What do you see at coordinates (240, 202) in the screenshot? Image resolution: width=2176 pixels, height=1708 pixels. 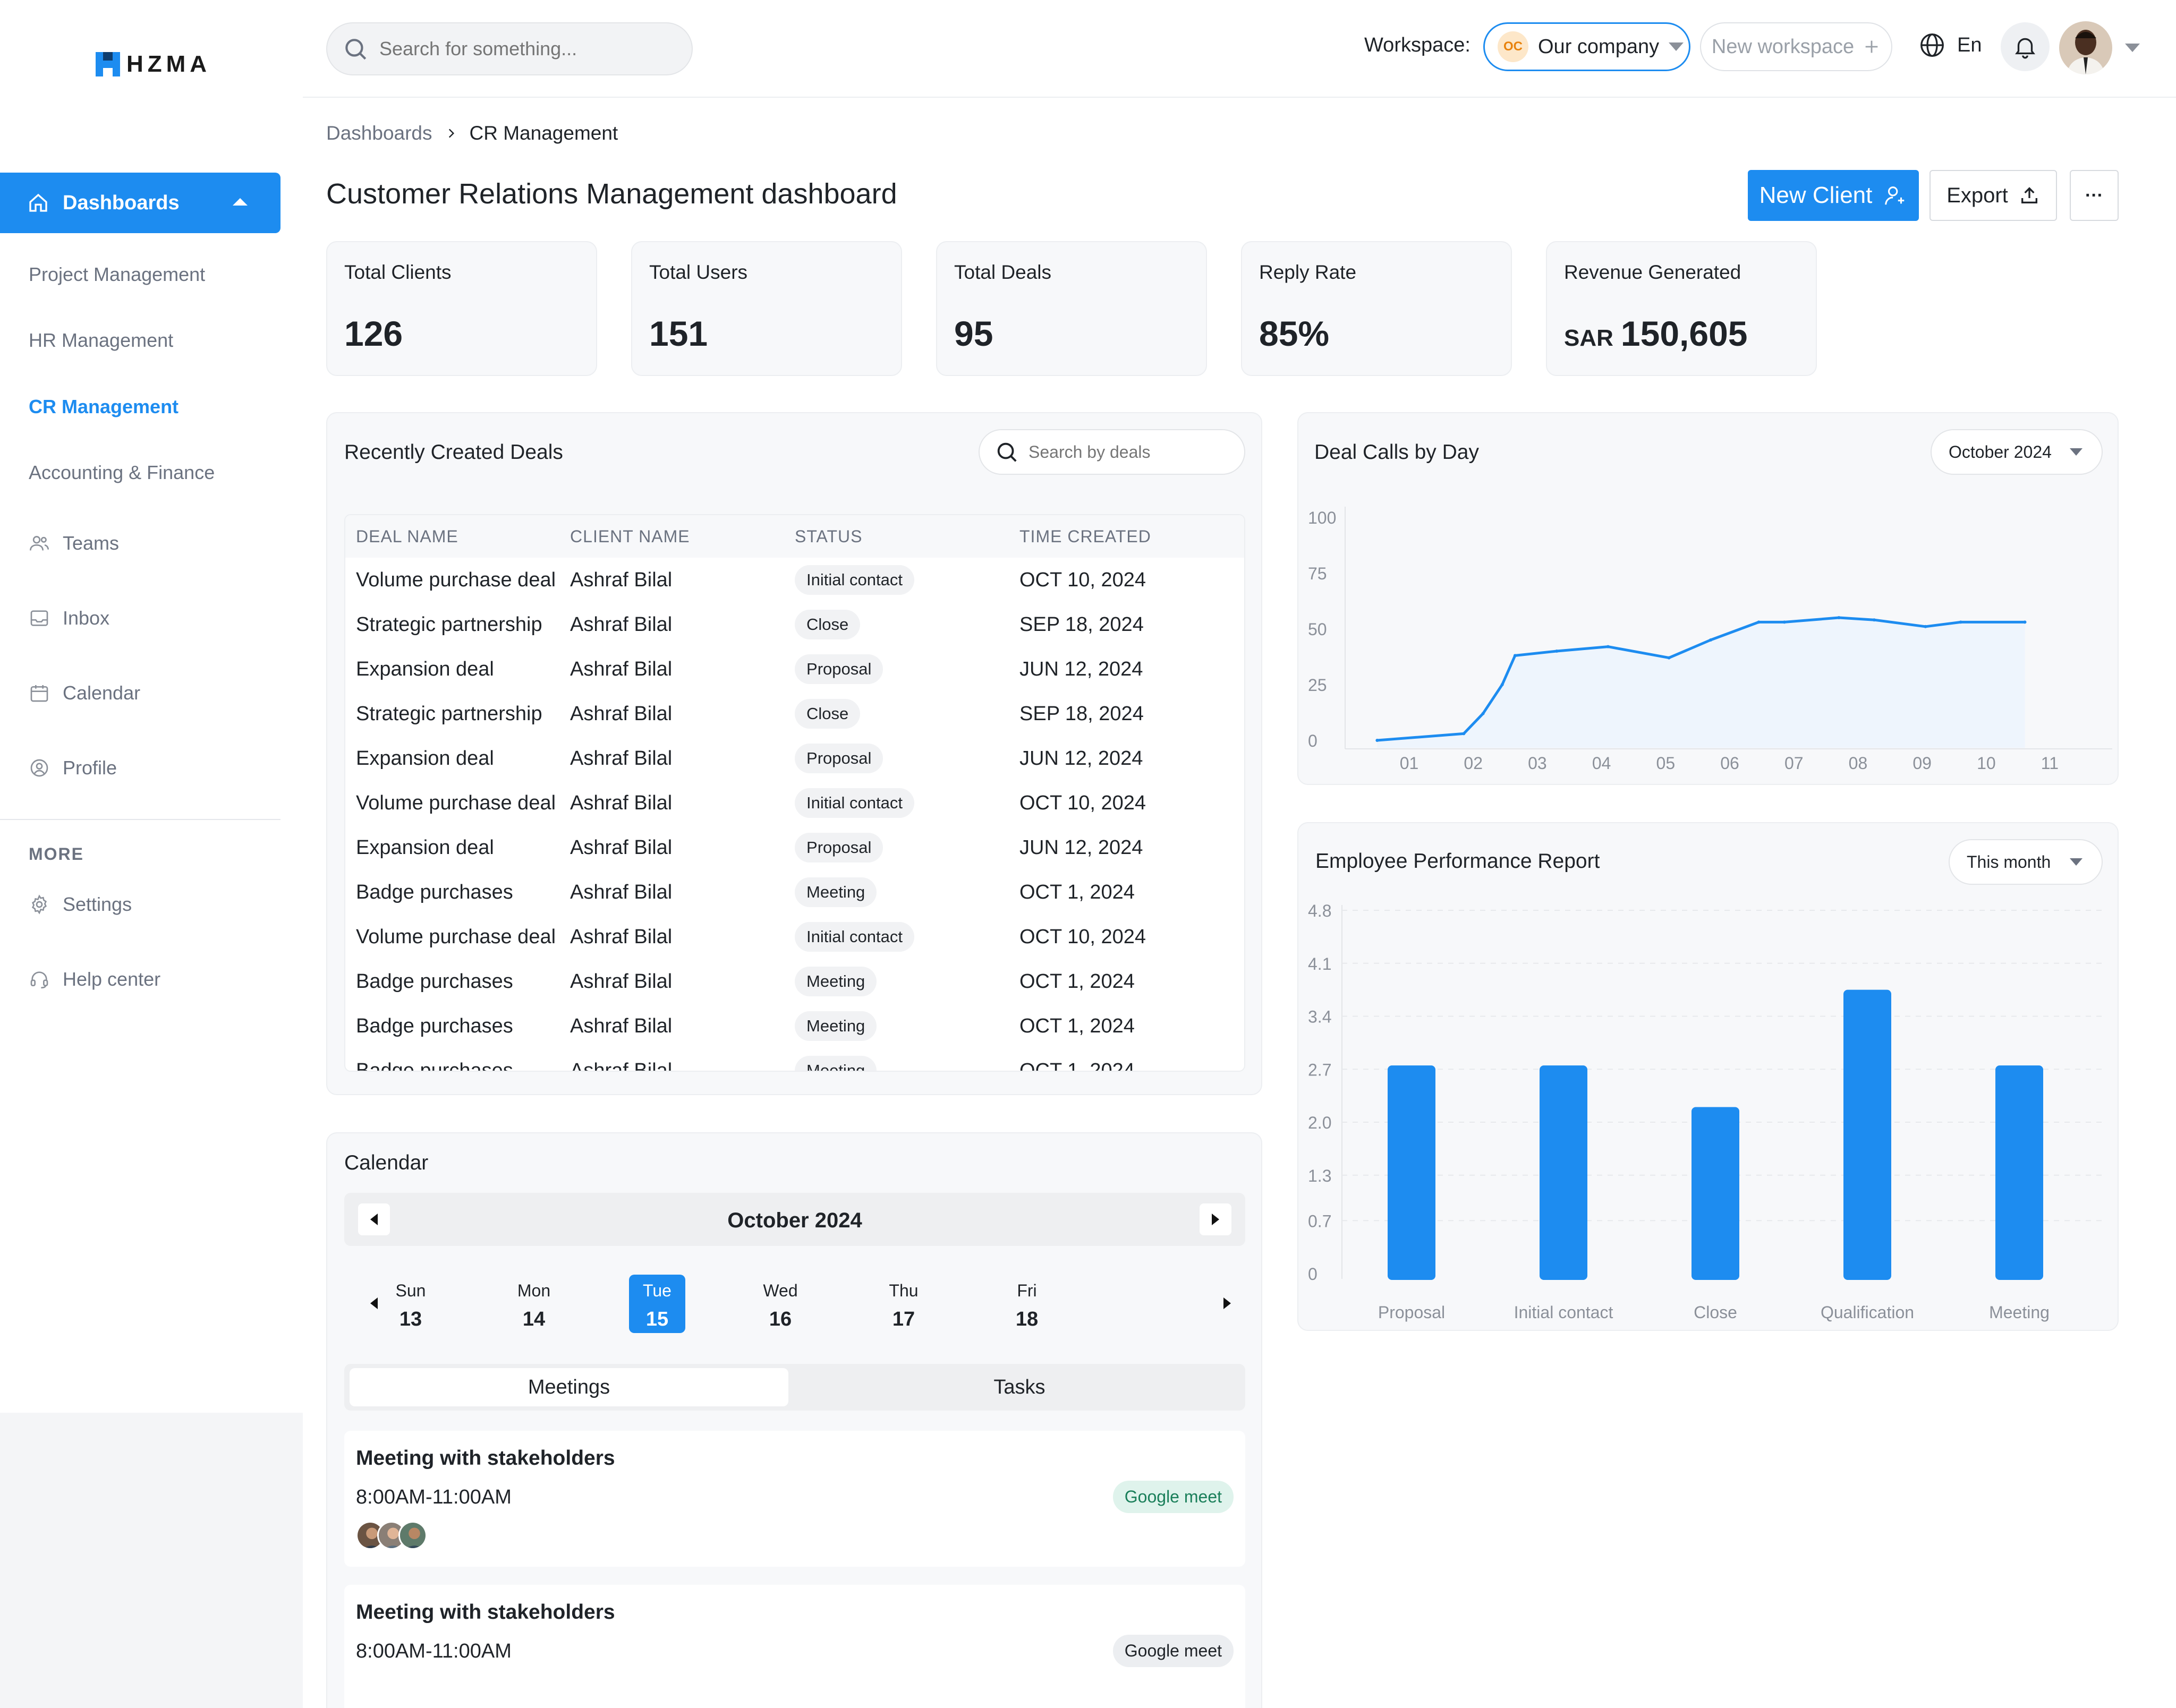 I see `caret-up-icon` at bounding box center [240, 202].